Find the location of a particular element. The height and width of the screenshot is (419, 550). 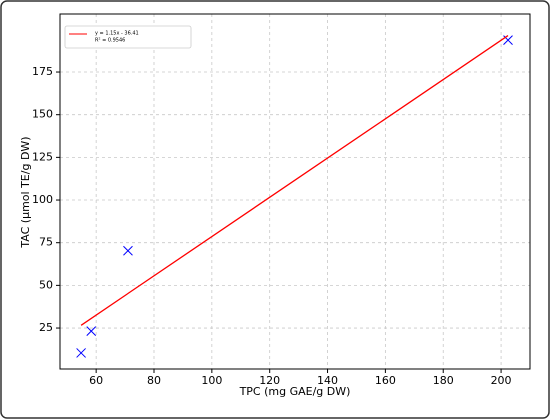

x-tick-label: 160 is located at coordinates (385, 380).